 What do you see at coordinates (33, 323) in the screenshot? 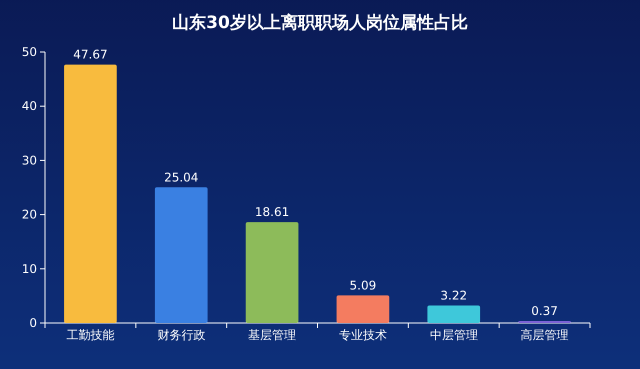
I see `y-tick-label: 0` at bounding box center [33, 323].